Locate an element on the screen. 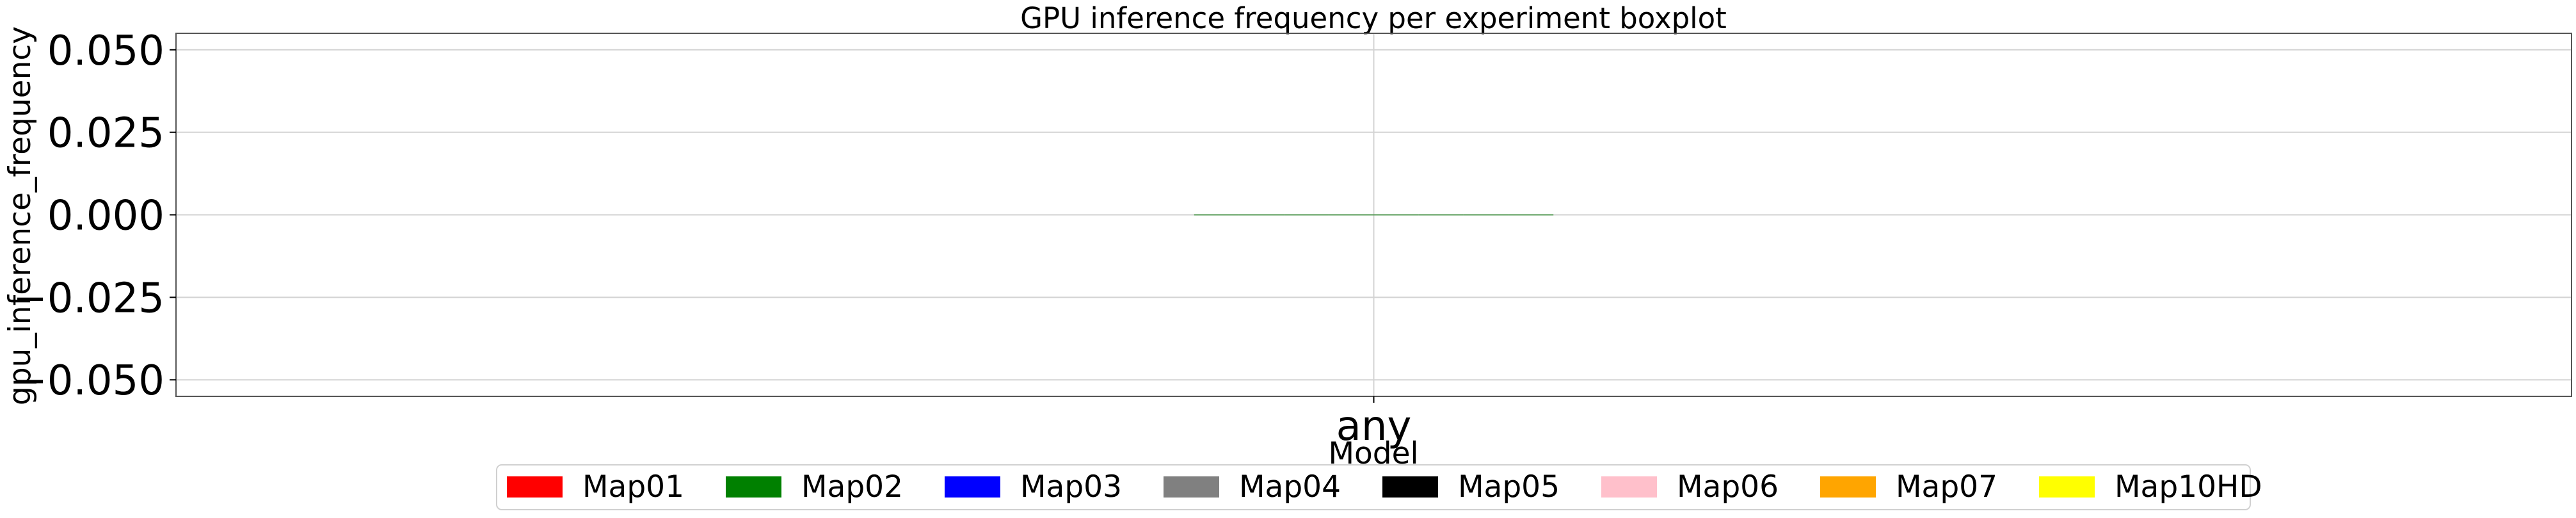  x-axis-ticks: any is located at coordinates (1374, 423).